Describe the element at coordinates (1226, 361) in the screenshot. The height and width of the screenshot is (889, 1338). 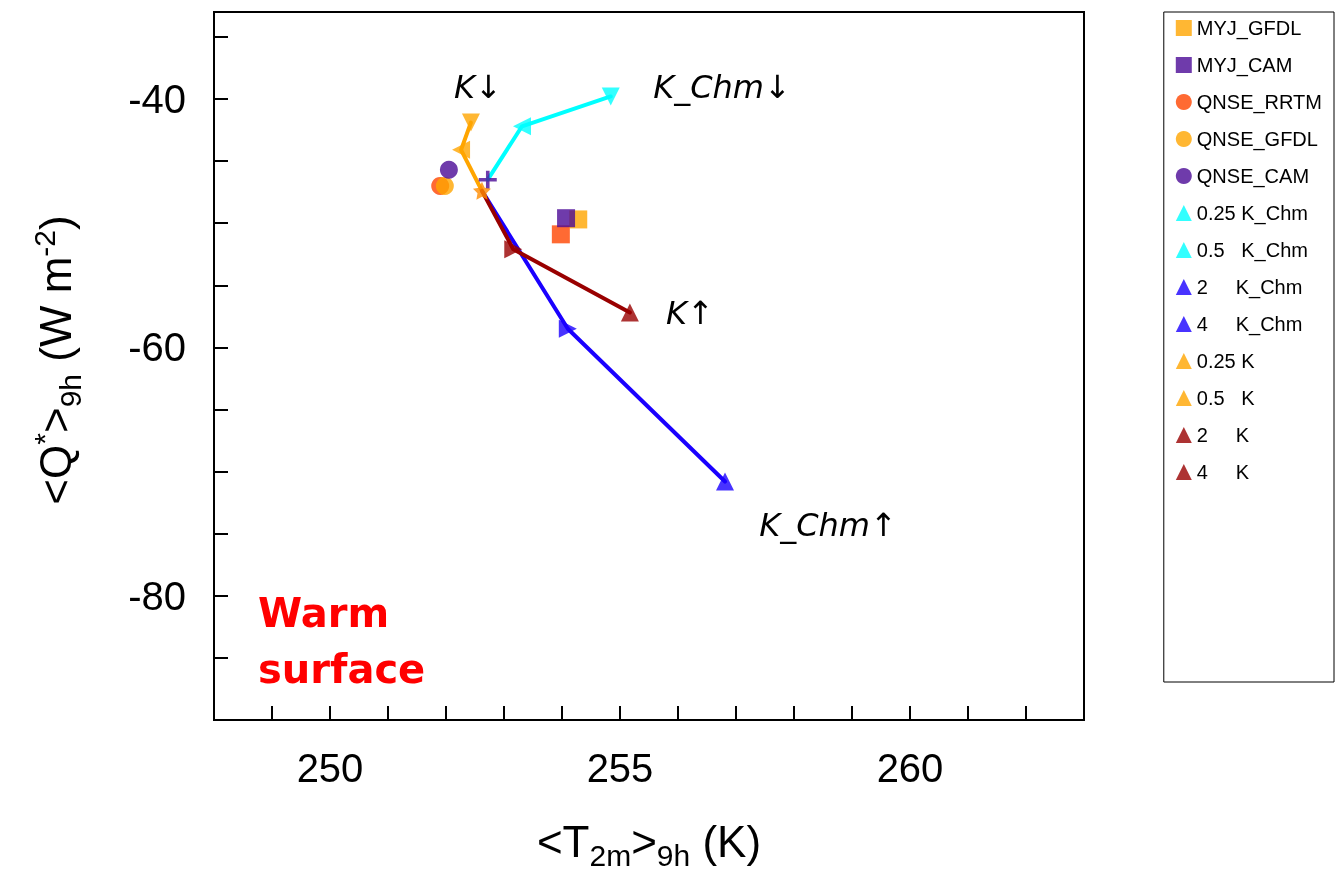
I see `legend-label: 0.25 K` at that location.